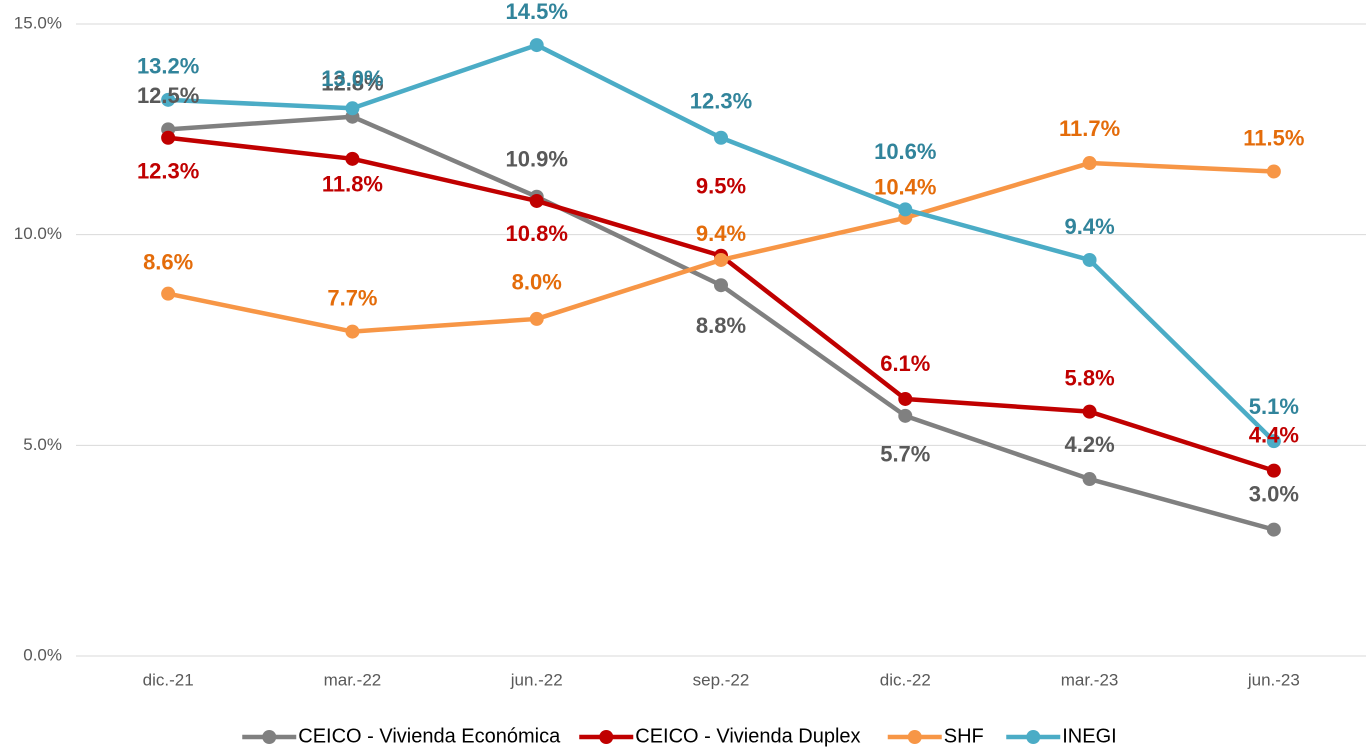  Describe the element at coordinates (537, 233) in the screenshot. I see `value-label: 10.8%` at that location.